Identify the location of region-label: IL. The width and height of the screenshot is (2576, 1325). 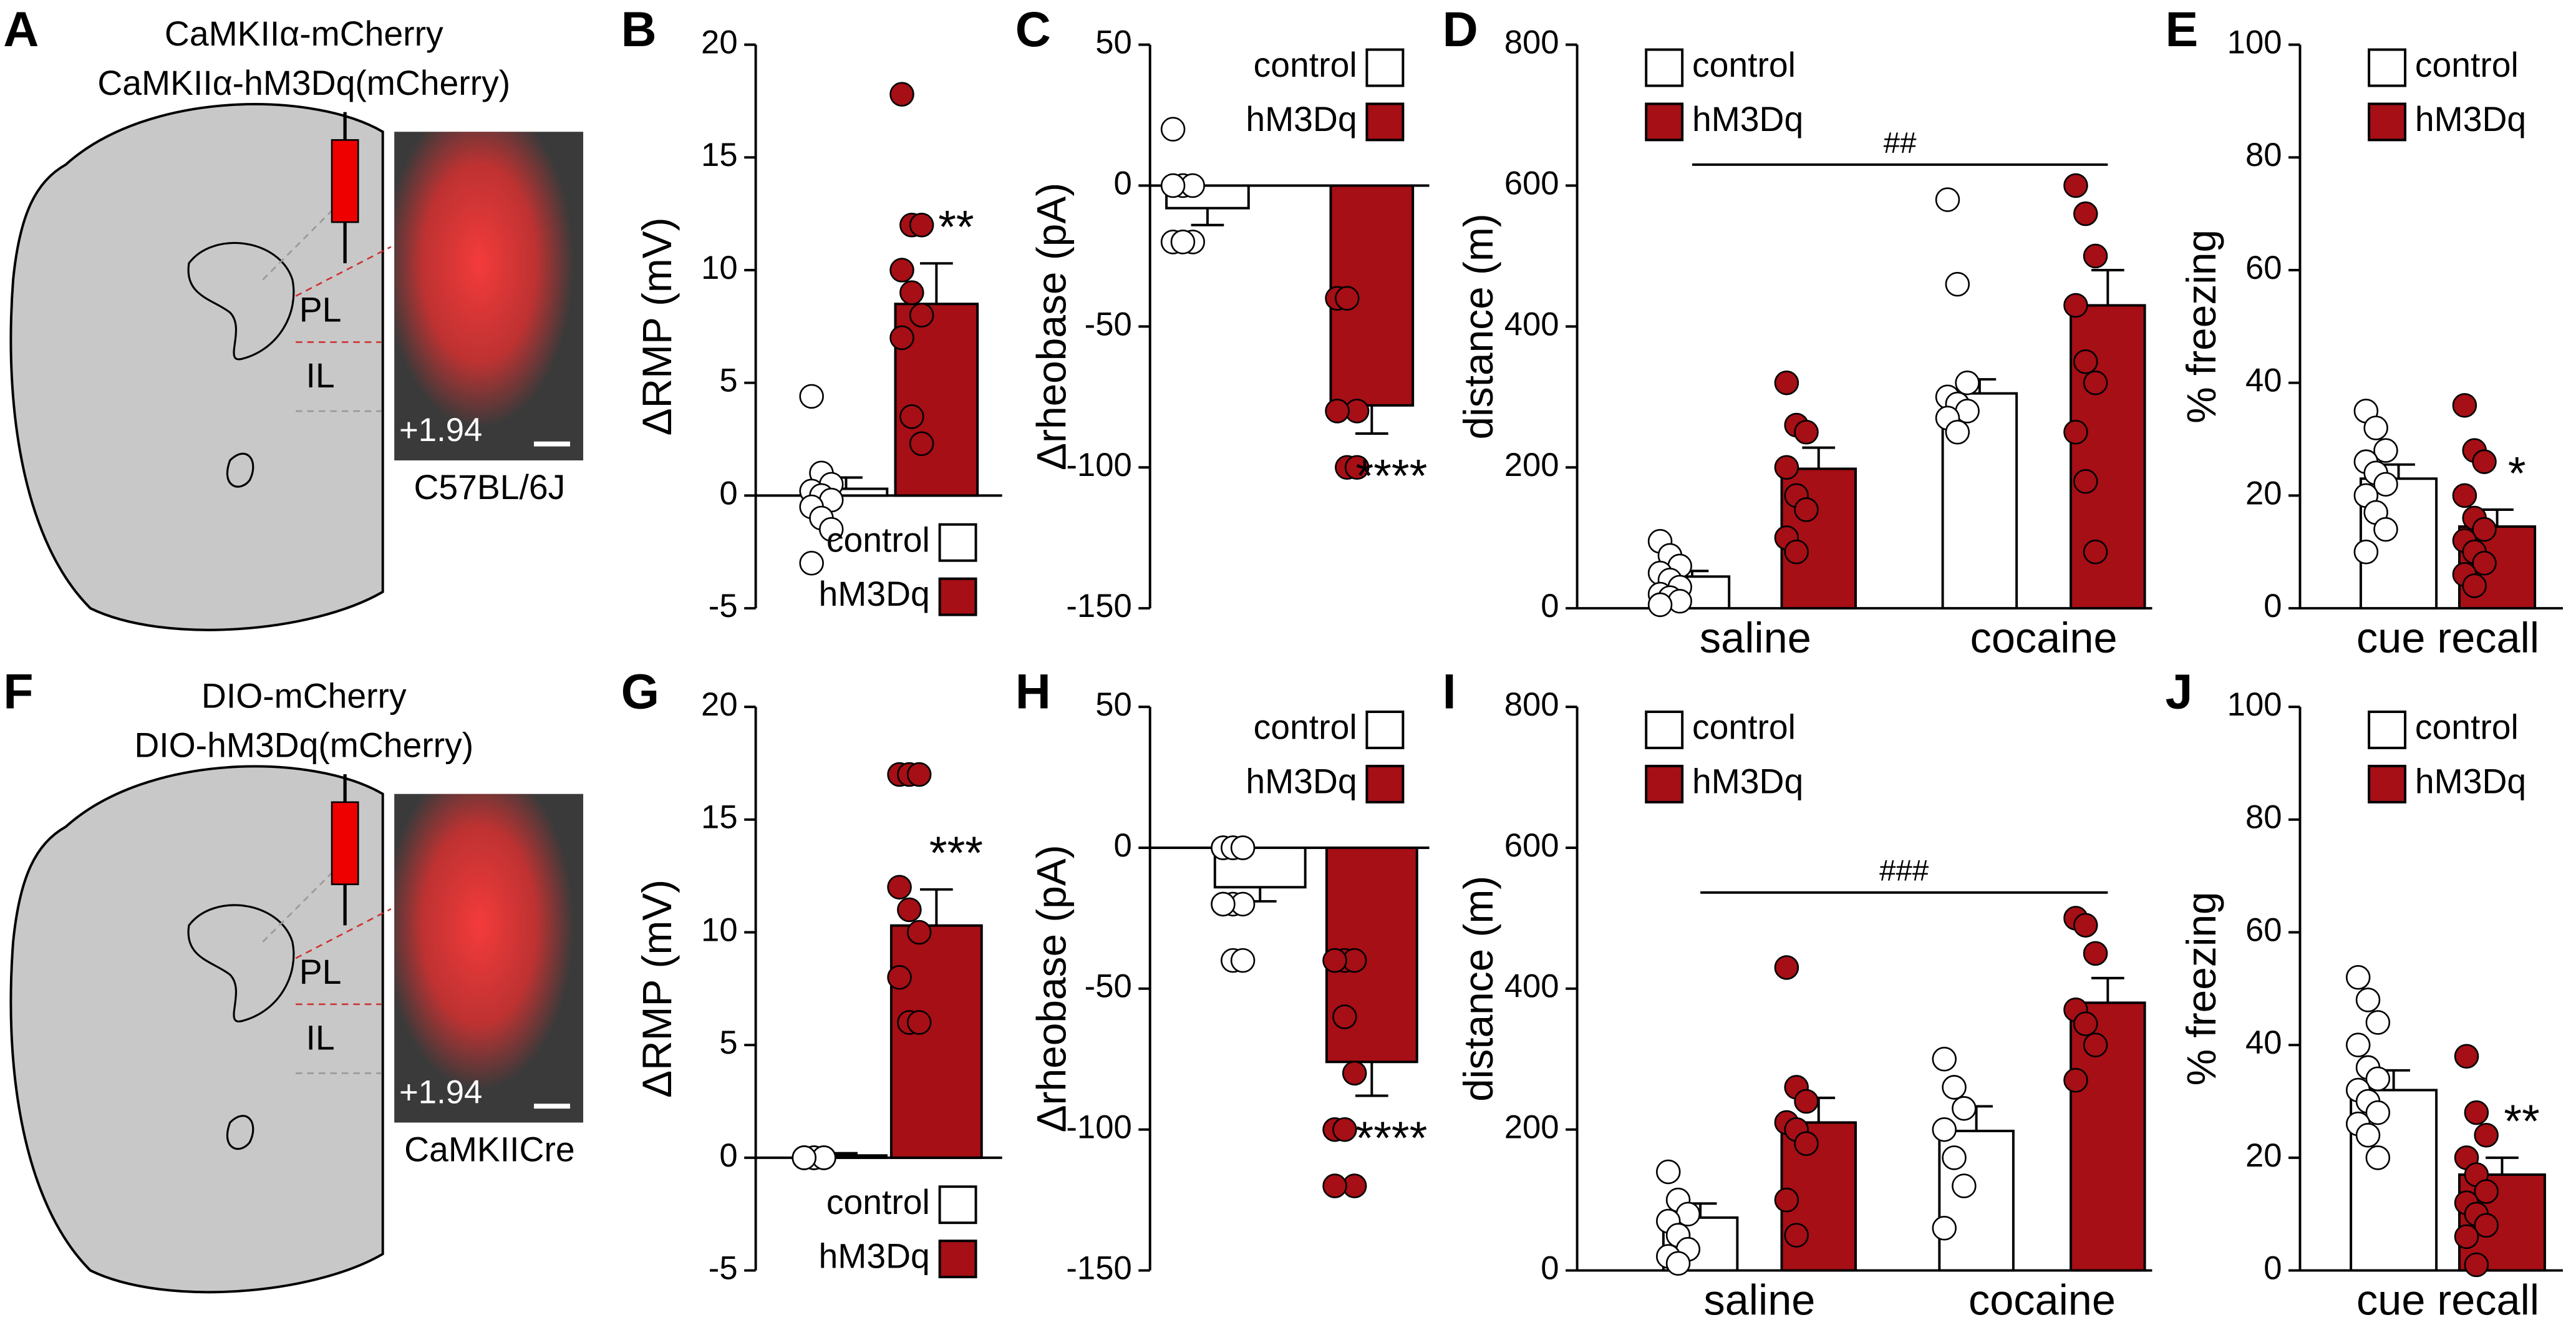
(320, 375).